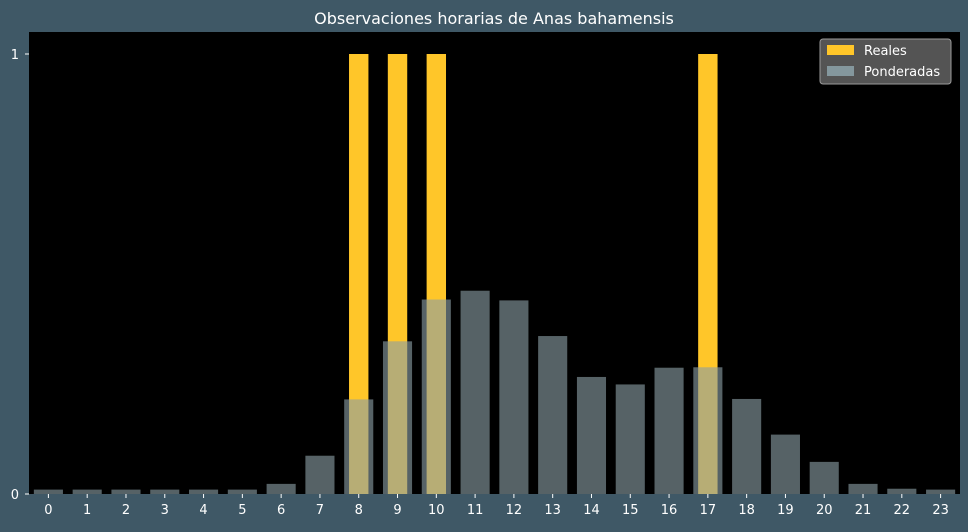 This screenshot has width=968, height=532. I want to click on x-tick-label-11: 11, so click(475, 510).